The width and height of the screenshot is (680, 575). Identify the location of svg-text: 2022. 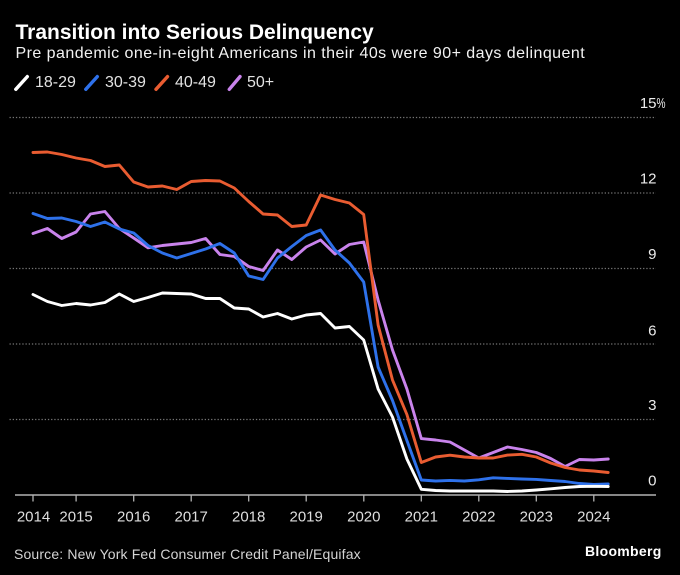
(478, 517).